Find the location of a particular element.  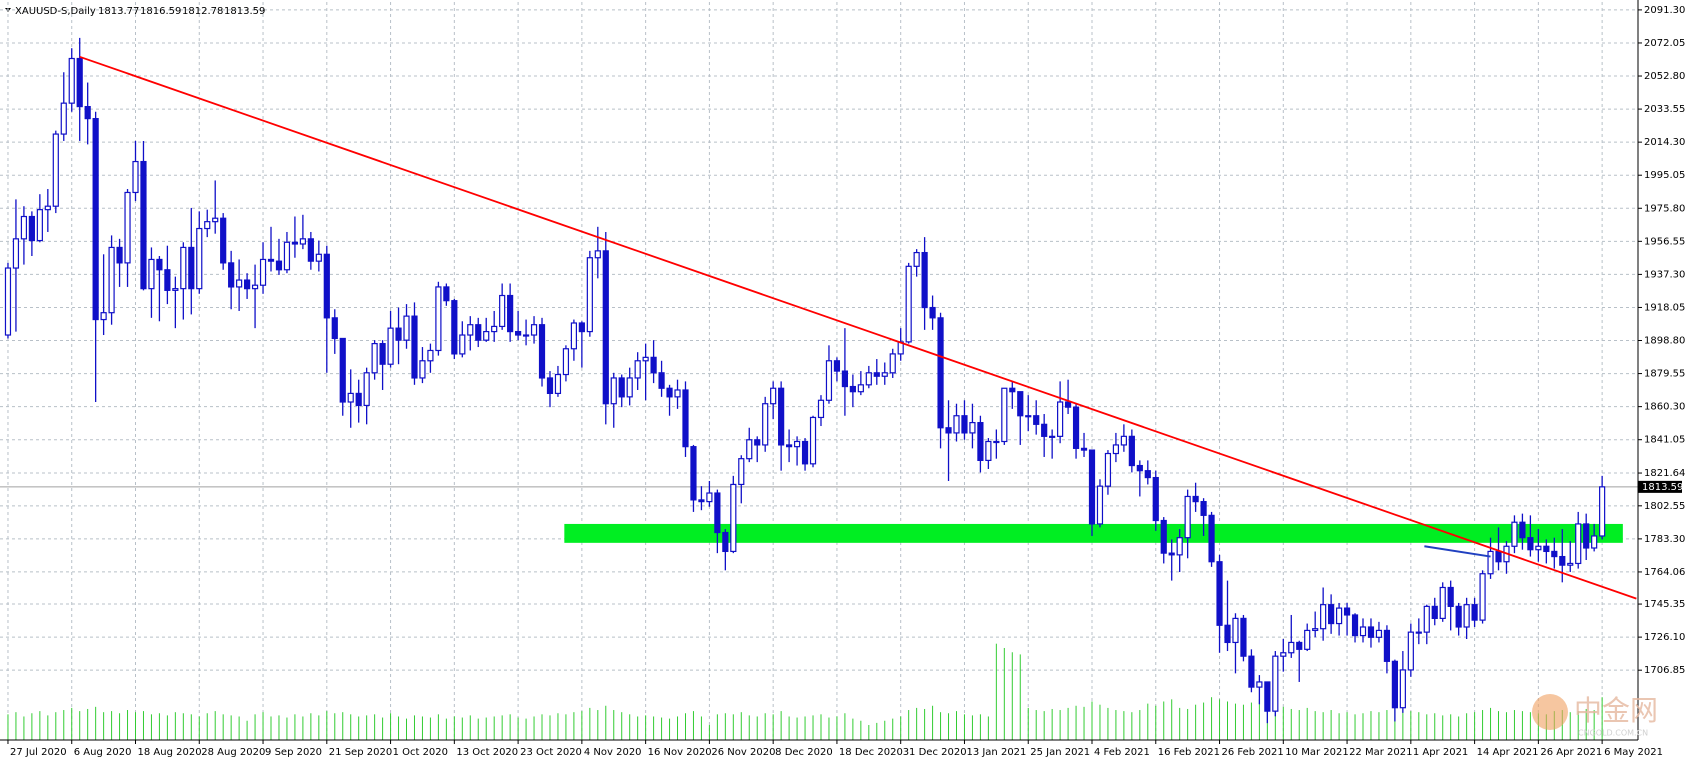

x-tick-label: 22 Mar 2021 is located at coordinates (1380, 752).